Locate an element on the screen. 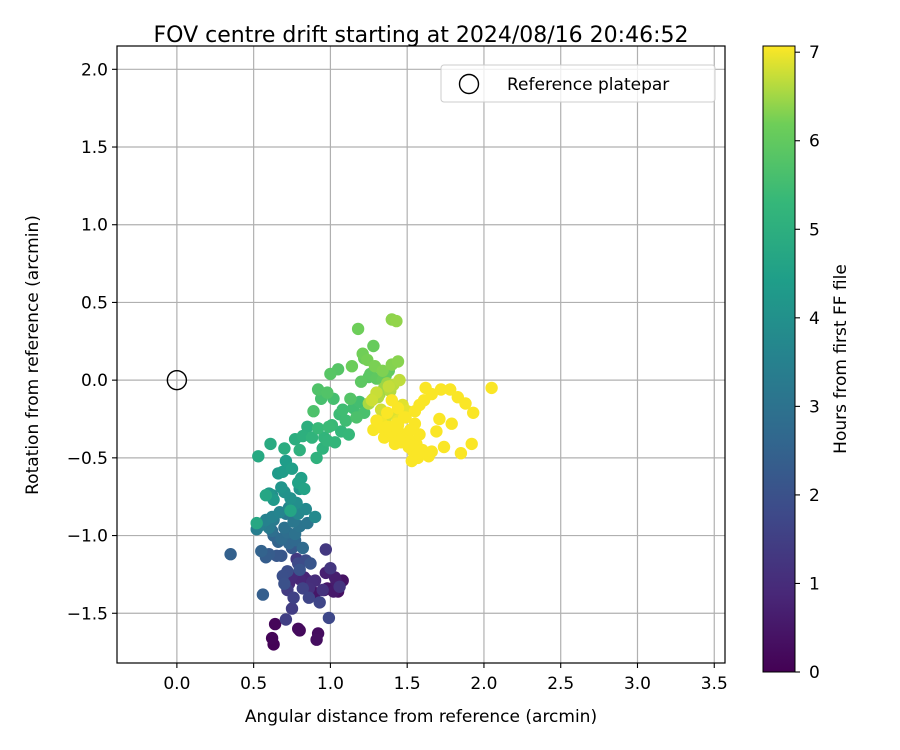  x-tick-label: 3.5 is located at coordinates (714, 684).